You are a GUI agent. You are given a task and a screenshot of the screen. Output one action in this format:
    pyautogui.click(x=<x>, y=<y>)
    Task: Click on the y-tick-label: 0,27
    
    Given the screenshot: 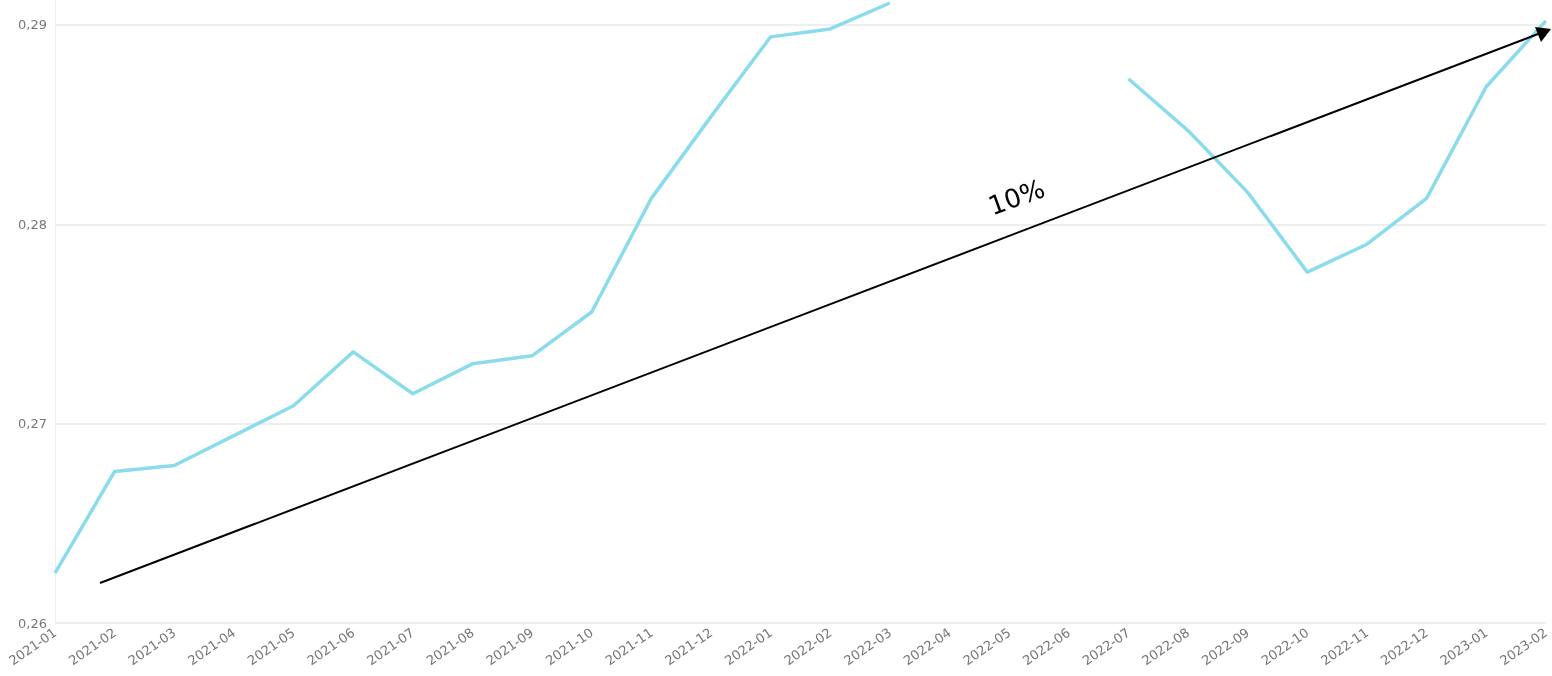 What is the action you would take?
    pyautogui.click(x=32, y=424)
    